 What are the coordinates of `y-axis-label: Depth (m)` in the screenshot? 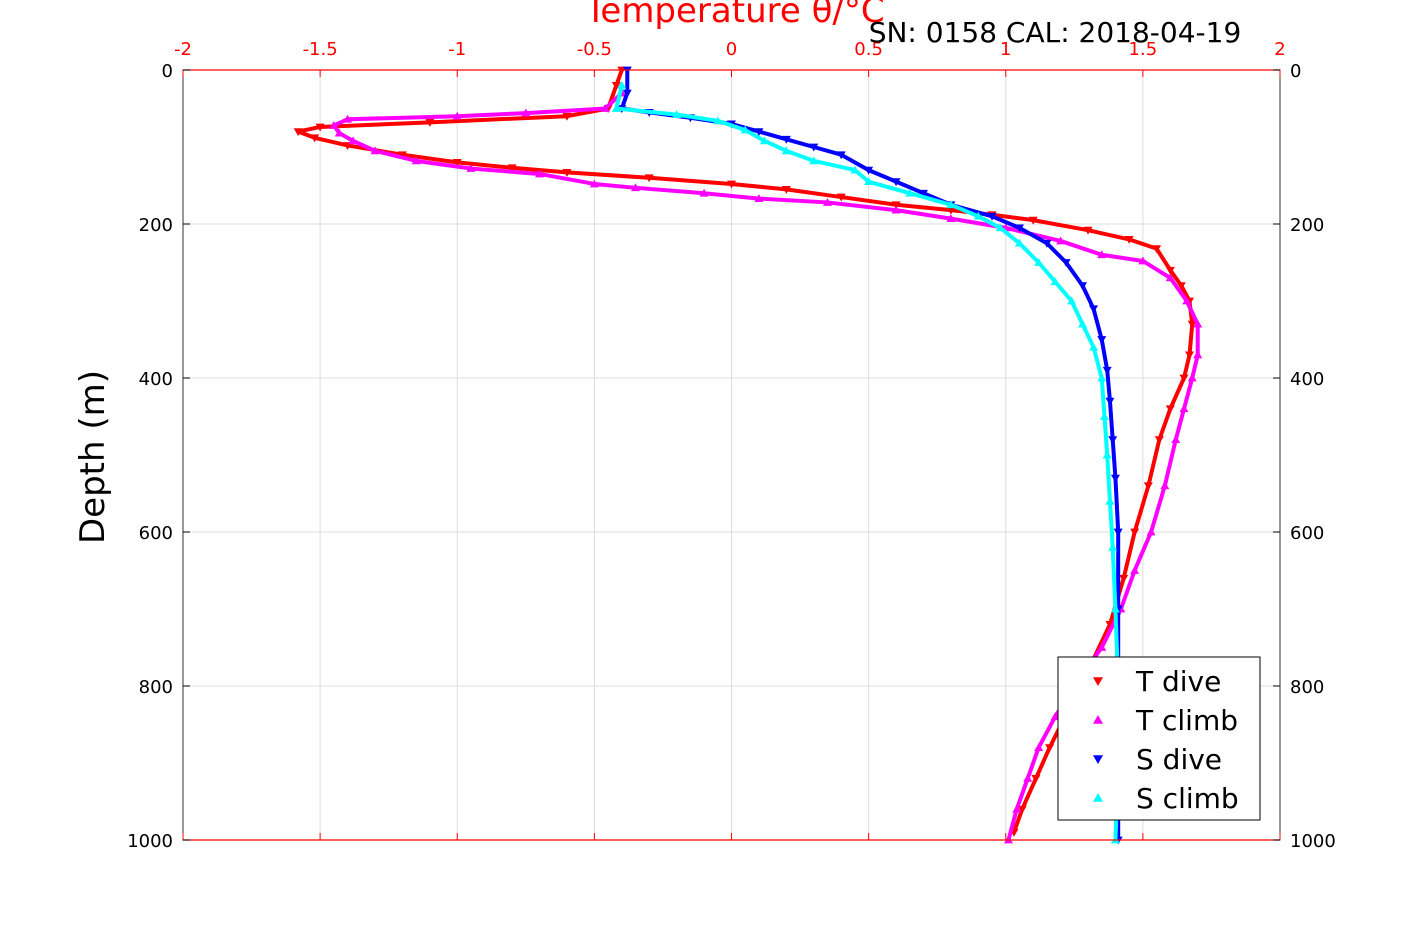 It's located at (93, 457).